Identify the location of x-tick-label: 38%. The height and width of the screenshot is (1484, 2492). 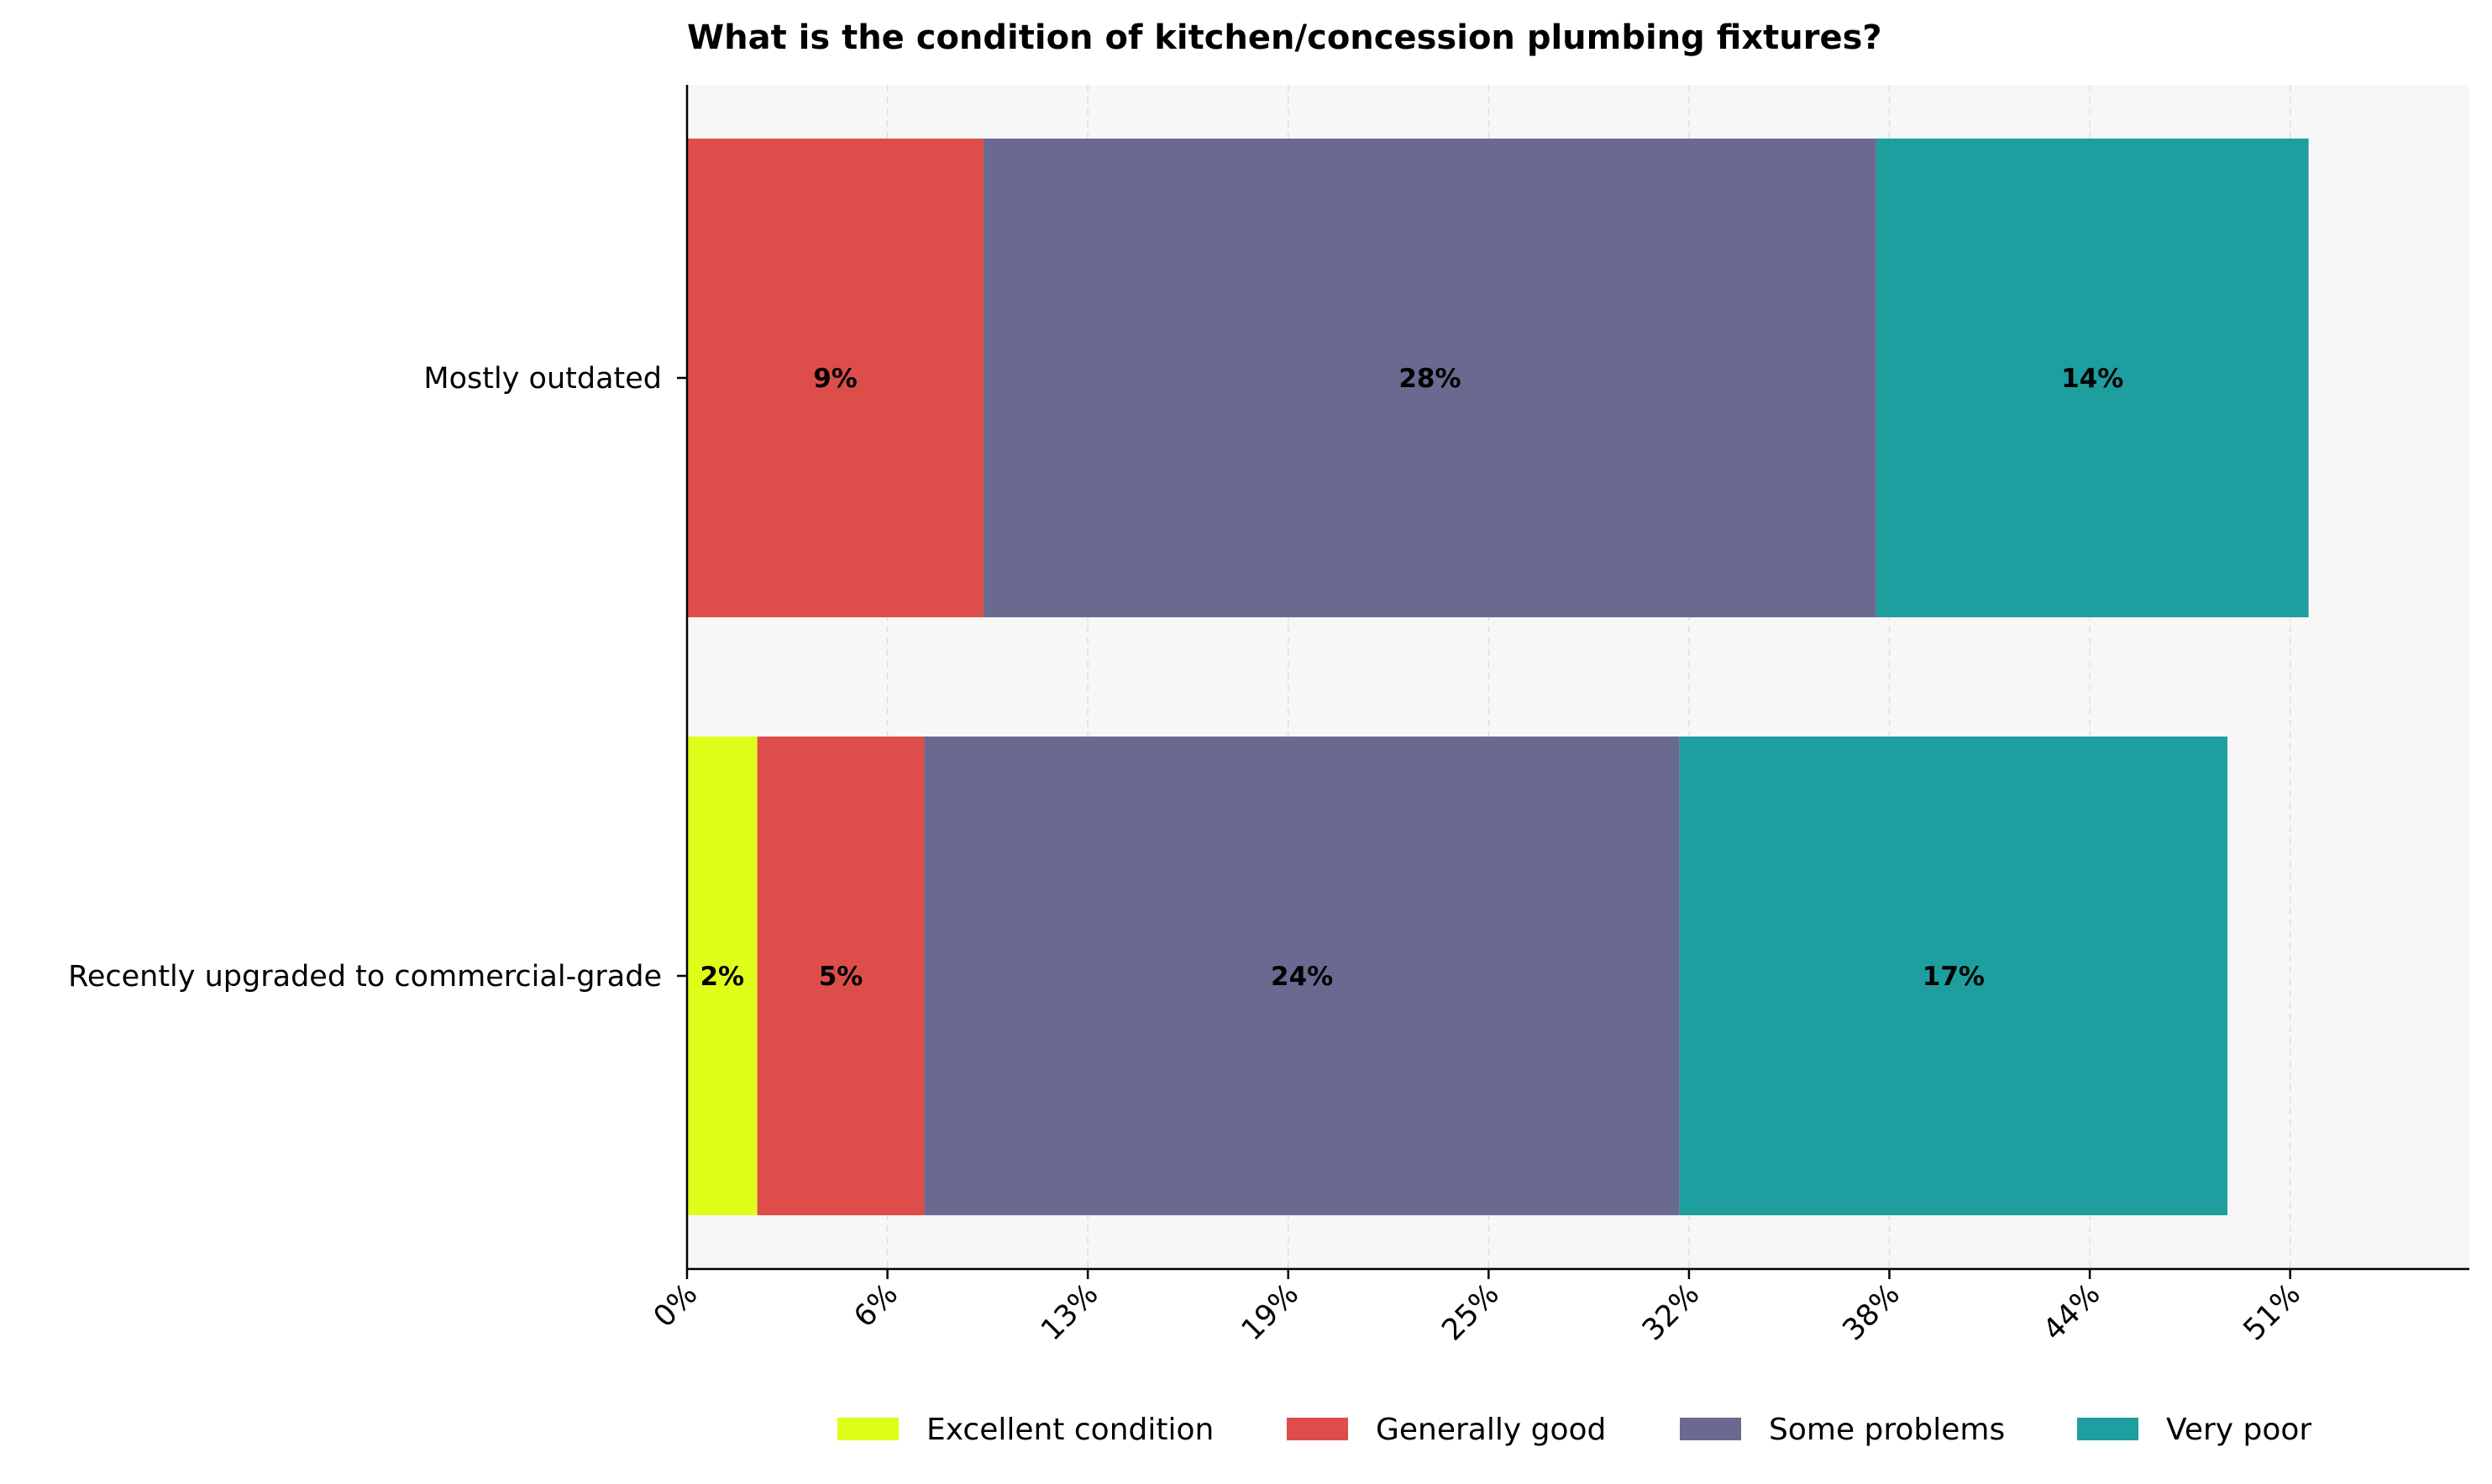
(1872, 1312).